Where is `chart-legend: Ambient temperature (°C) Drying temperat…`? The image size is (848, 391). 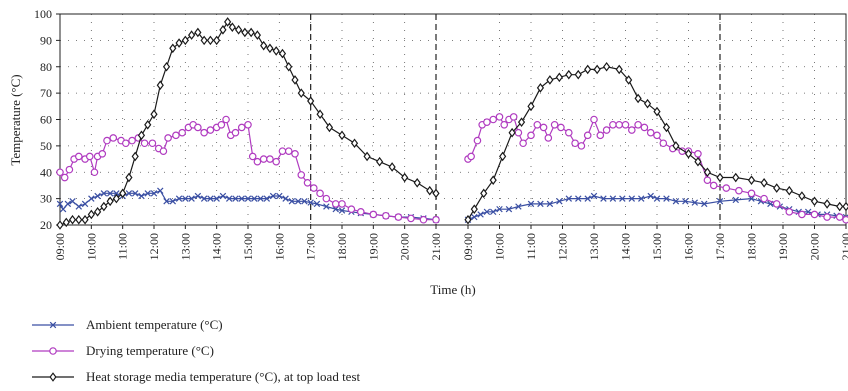
chart-legend: Ambient temperature (°C) Drying temperat… is located at coordinates (195, 351).